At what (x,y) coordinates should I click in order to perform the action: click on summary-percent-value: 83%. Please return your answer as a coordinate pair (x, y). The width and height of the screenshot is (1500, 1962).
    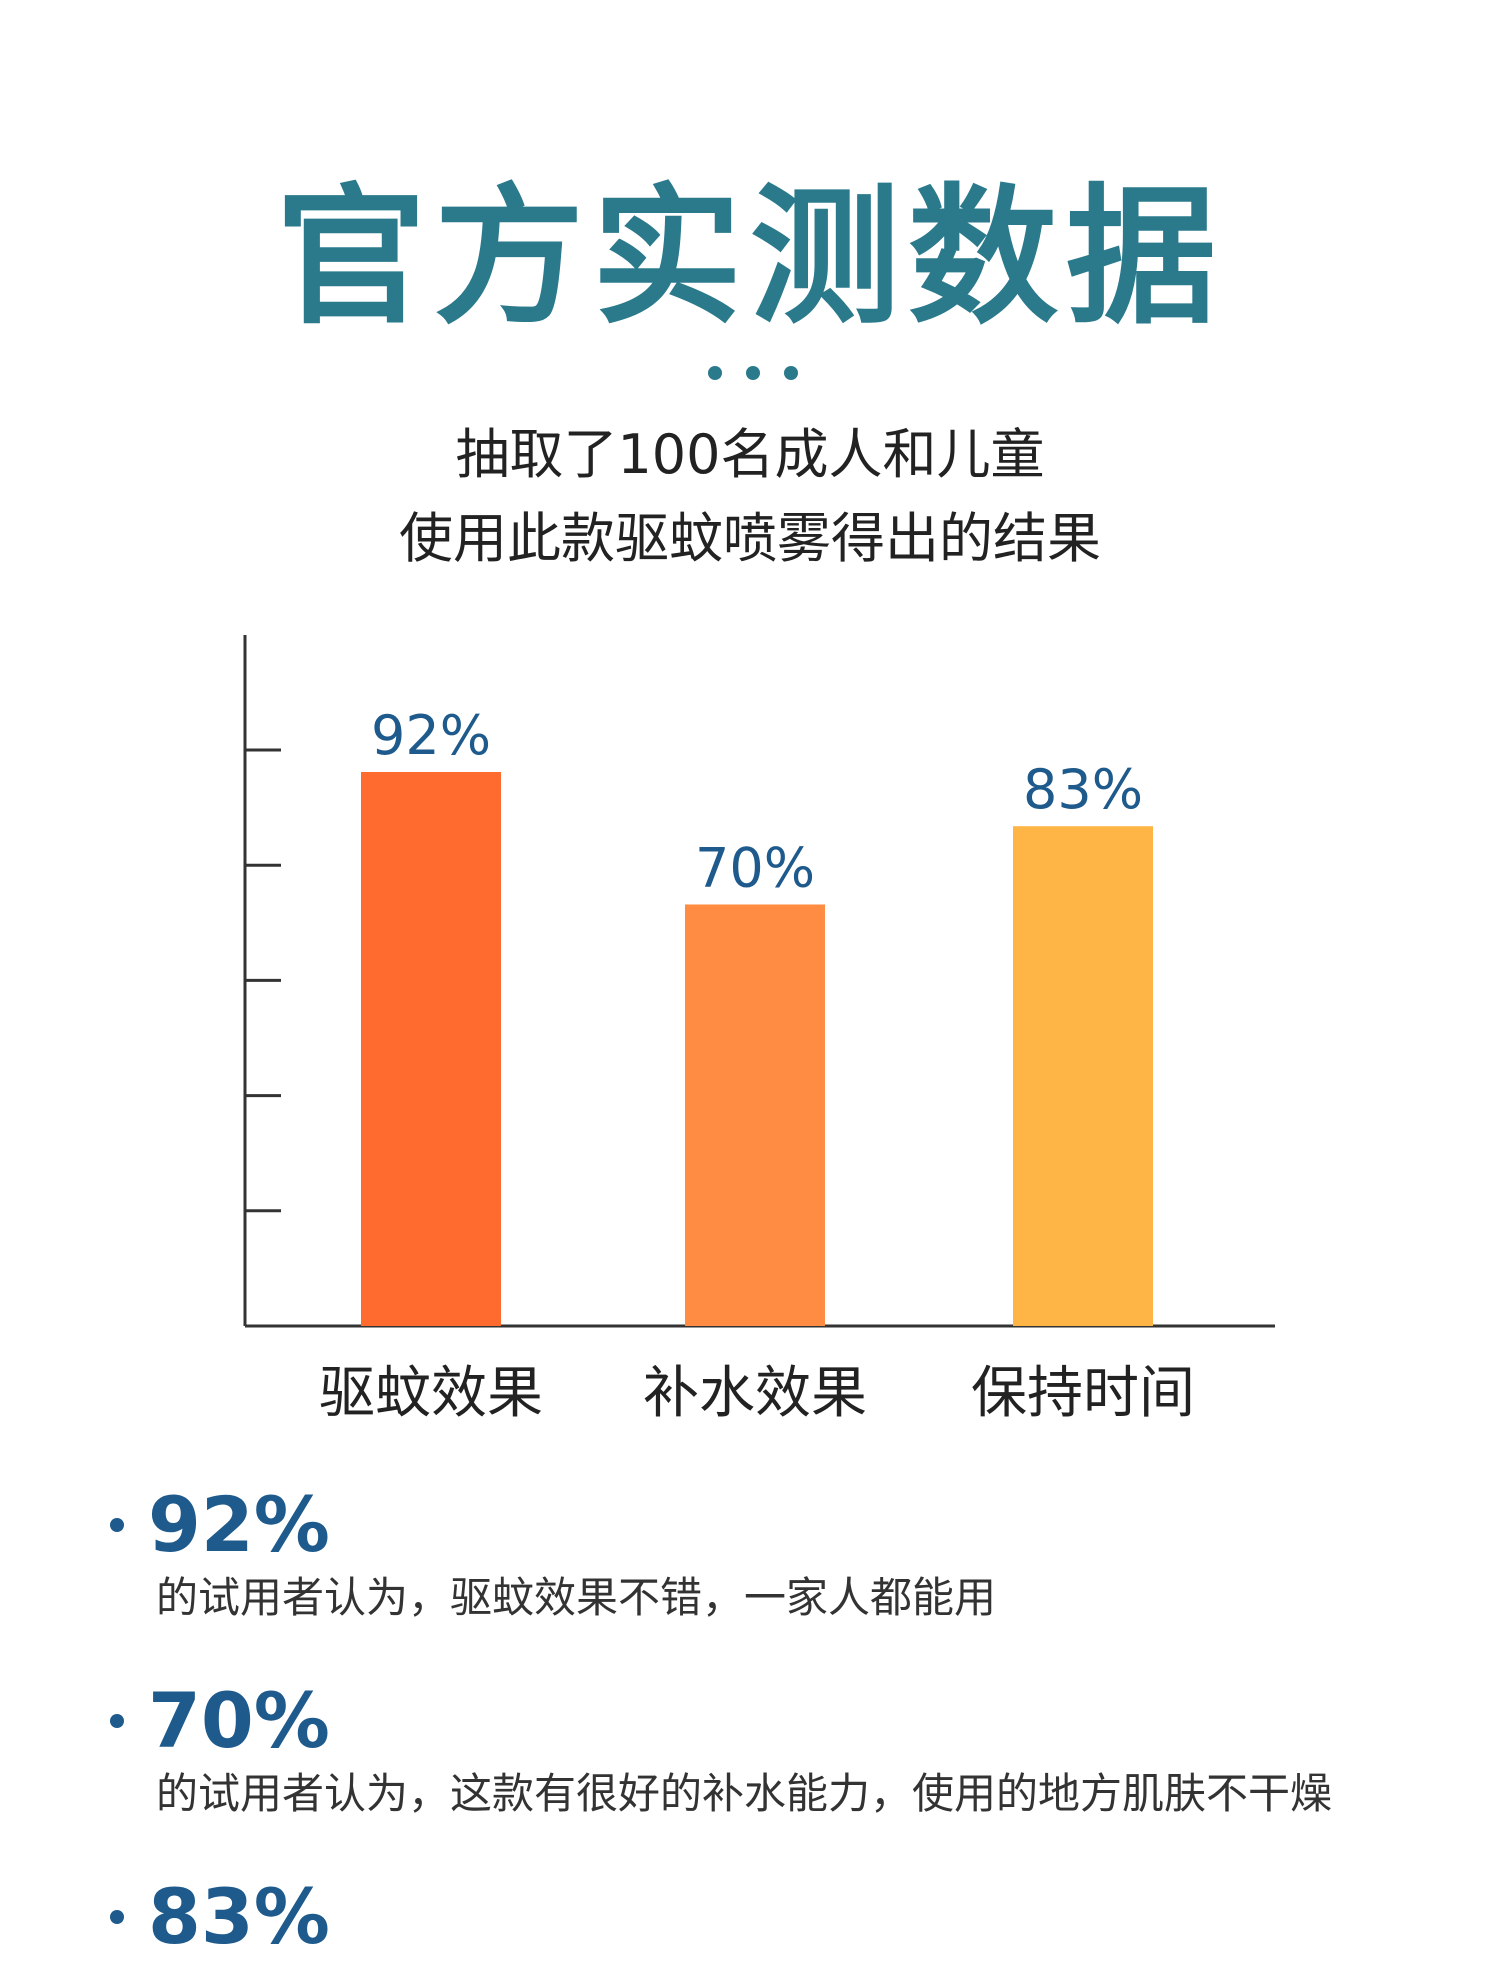
    Looking at the image, I should click on (239, 1916).